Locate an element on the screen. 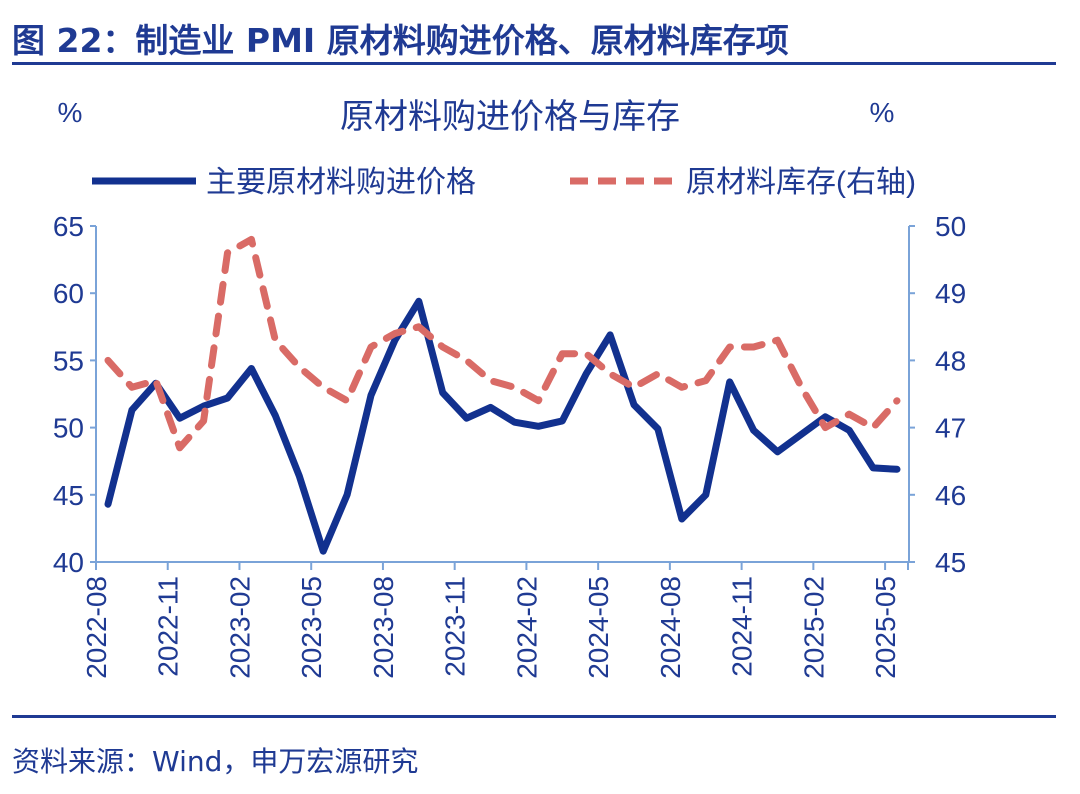 The width and height of the screenshot is (1080, 794). x-tick-label: 2023-11 is located at coordinates (455, 626).